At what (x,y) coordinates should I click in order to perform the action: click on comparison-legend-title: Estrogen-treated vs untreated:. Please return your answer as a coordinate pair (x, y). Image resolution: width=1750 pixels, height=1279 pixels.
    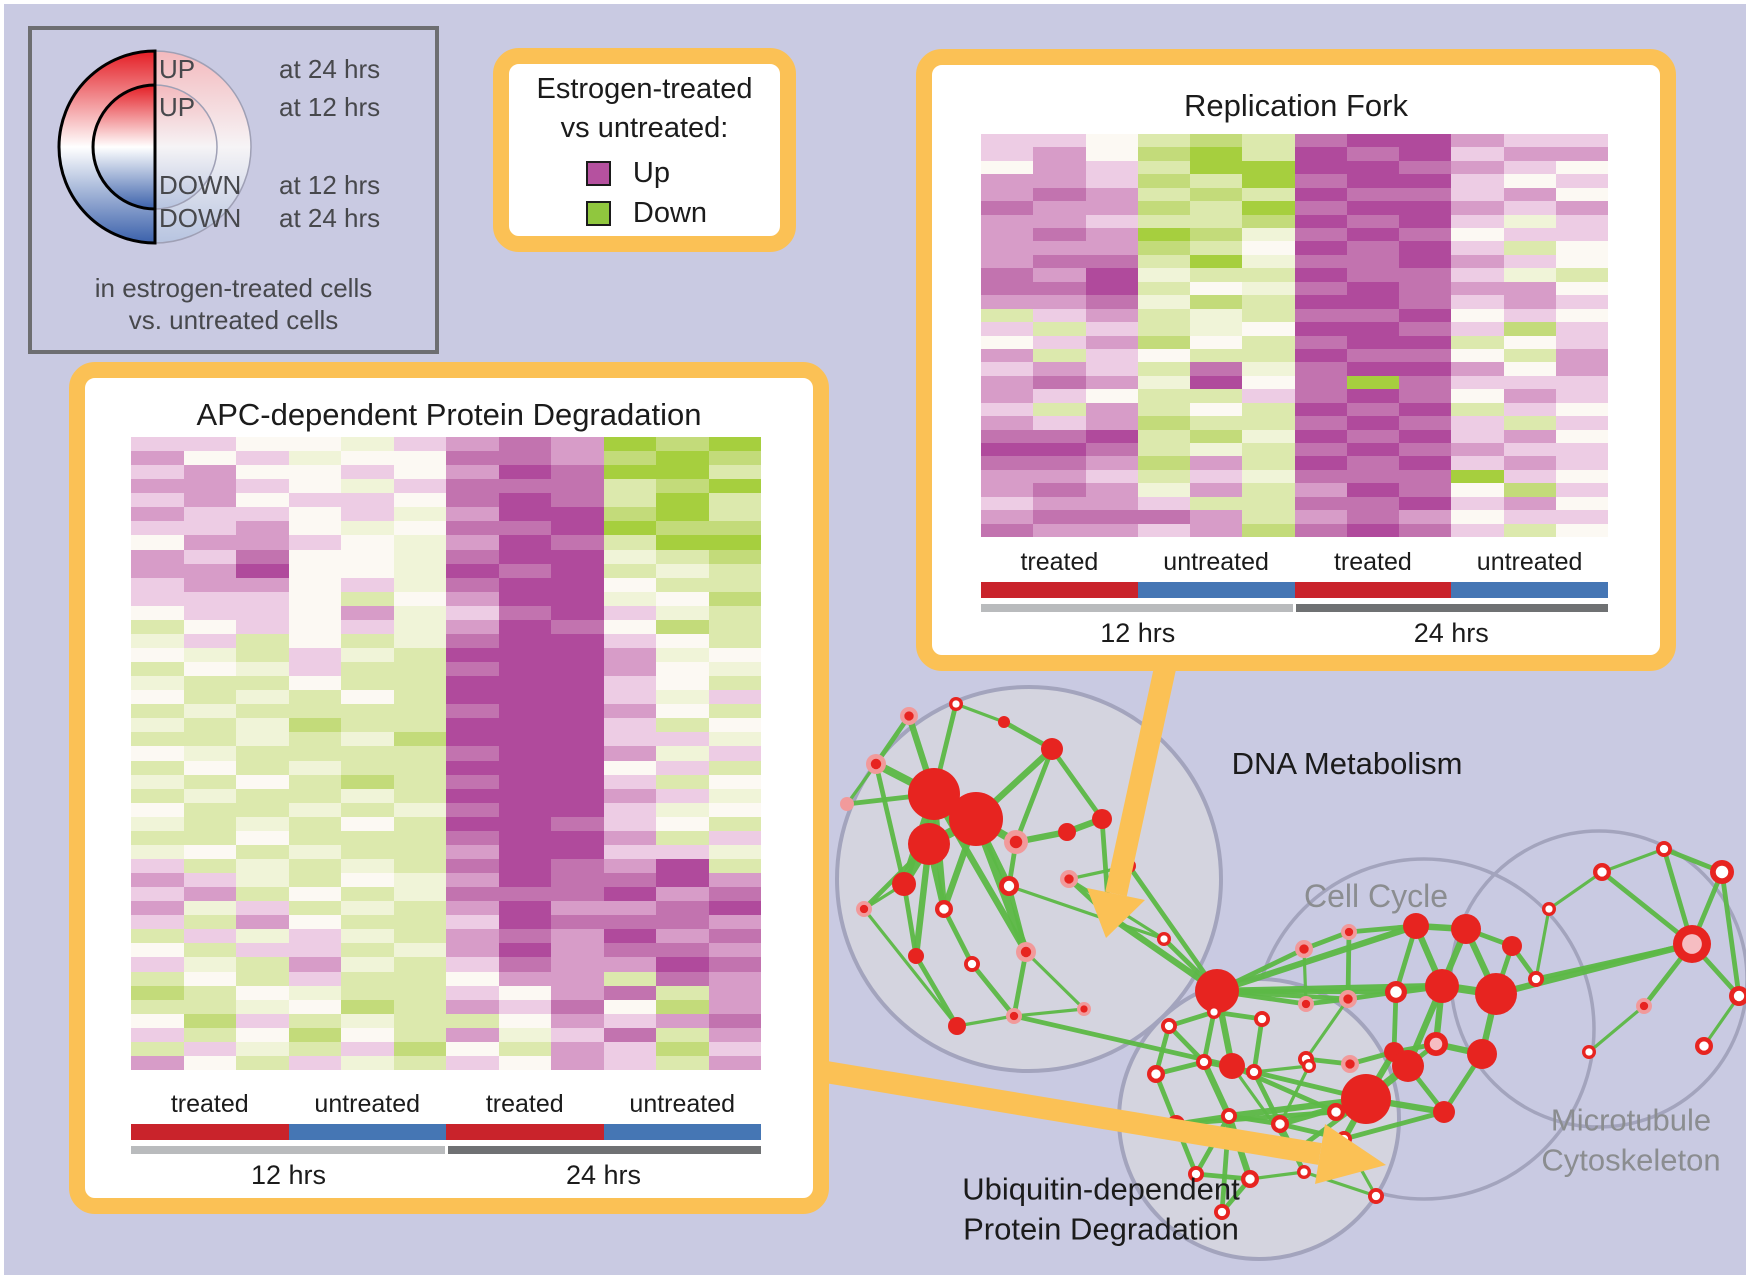
    Looking at the image, I should click on (644, 109).